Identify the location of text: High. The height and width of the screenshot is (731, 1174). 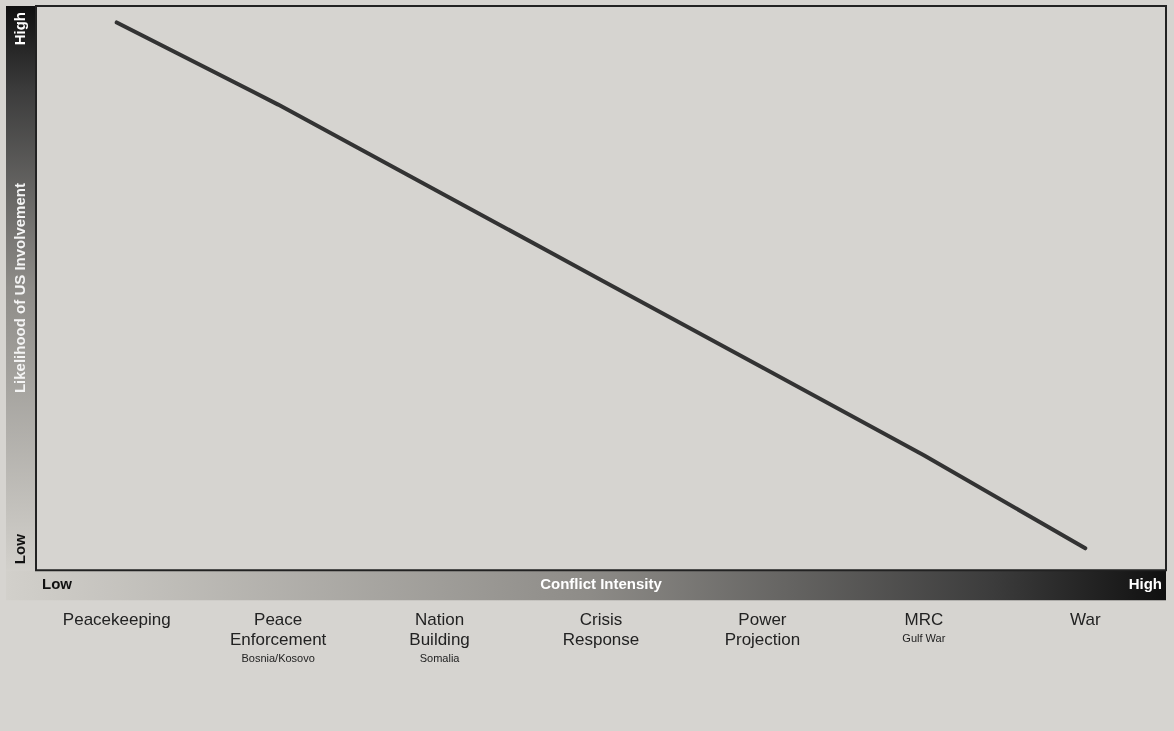
(1145, 584).